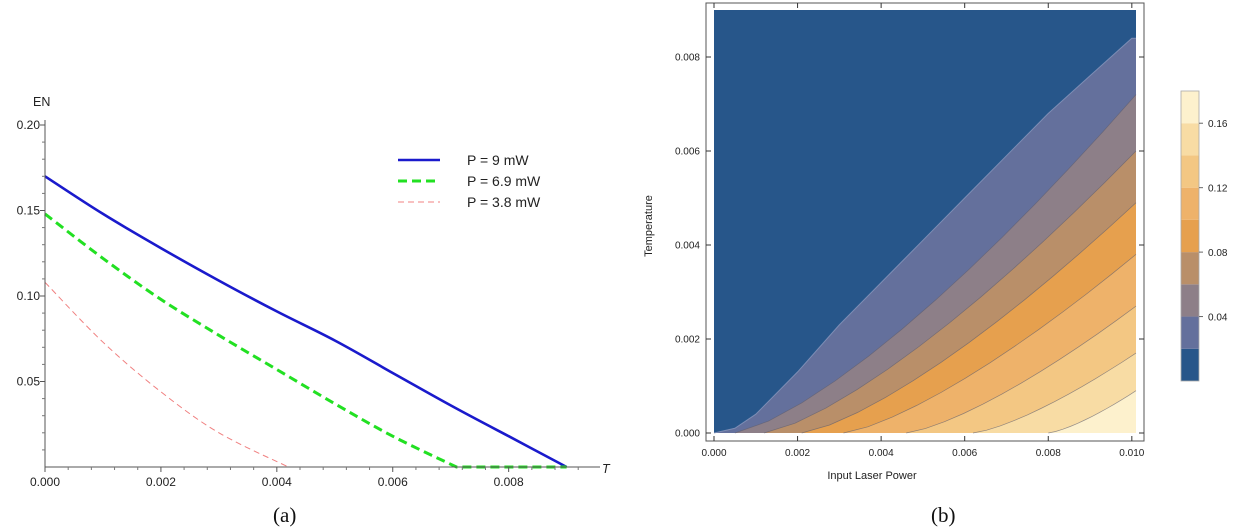 This screenshot has height=531, width=1243. What do you see at coordinates (606, 469) in the screenshot?
I see `x-axis-label: T` at bounding box center [606, 469].